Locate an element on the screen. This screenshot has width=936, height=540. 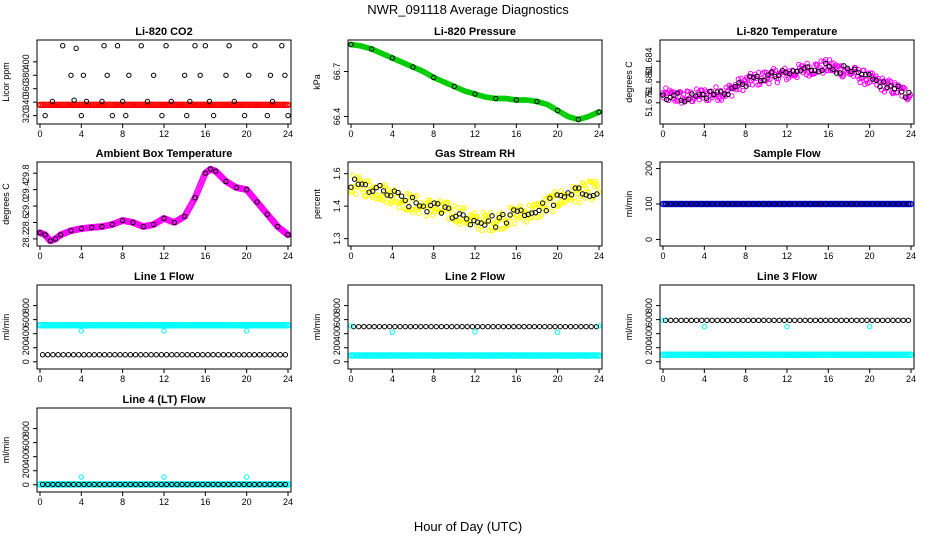
panel-ylabel: percent is located at coordinates (317, 203).